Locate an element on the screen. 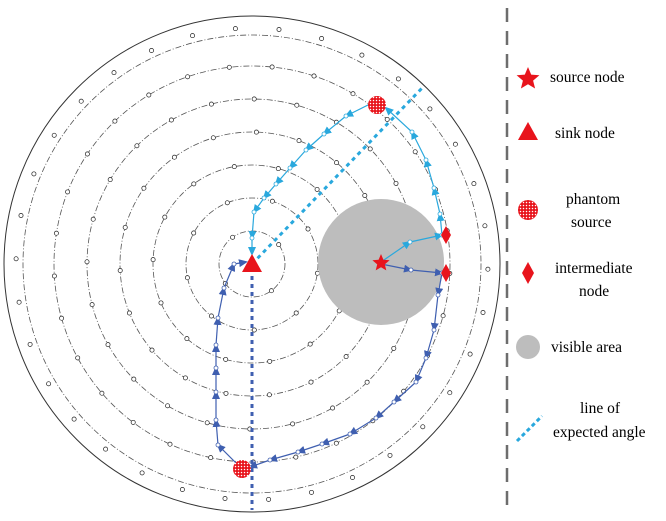 The height and width of the screenshot is (521, 666). sink-node is located at coordinates (252, 263).